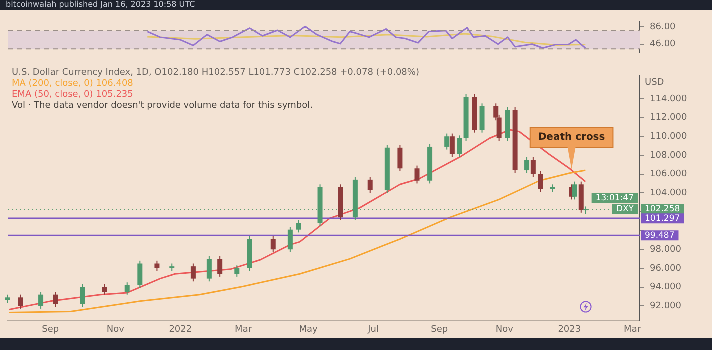 Image resolution: width=712 pixels, height=350 pixels. Describe the element at coordinates (309, 329) in the screenshot. I see `x-tick-label: May` at that location.